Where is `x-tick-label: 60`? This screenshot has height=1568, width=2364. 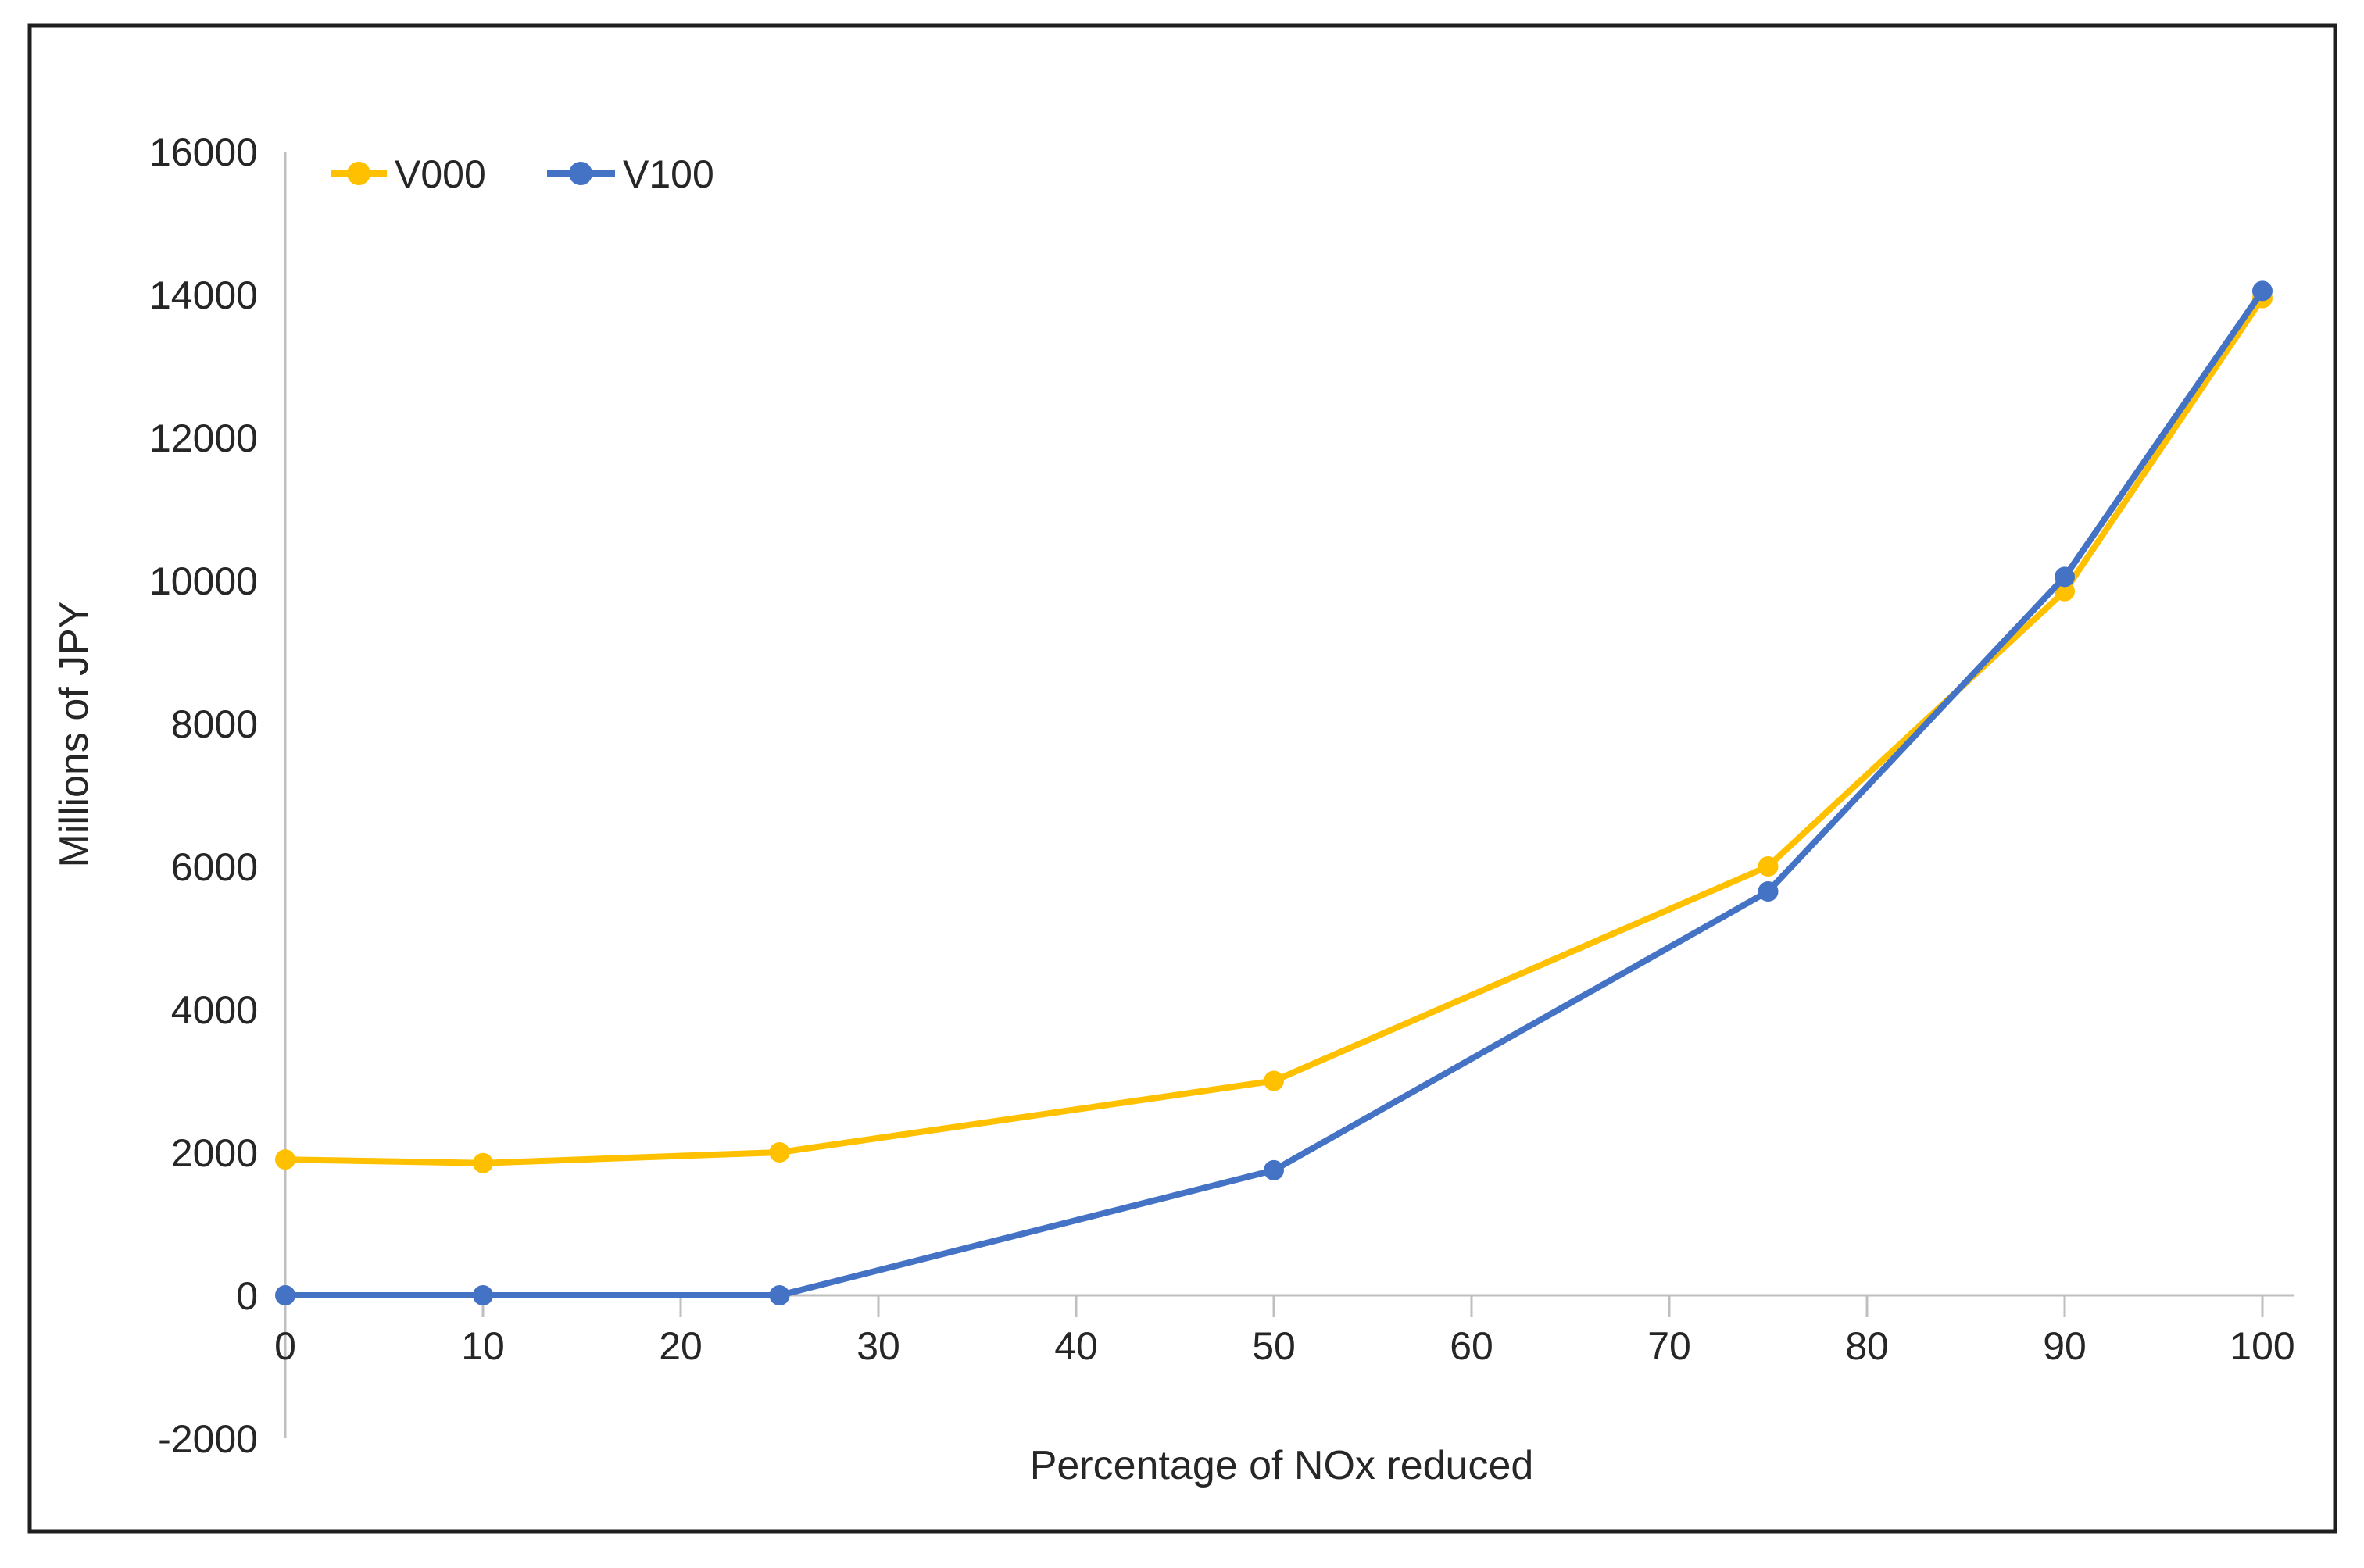 x-tick-label: 60 is located at coordinates (1471, 1346).